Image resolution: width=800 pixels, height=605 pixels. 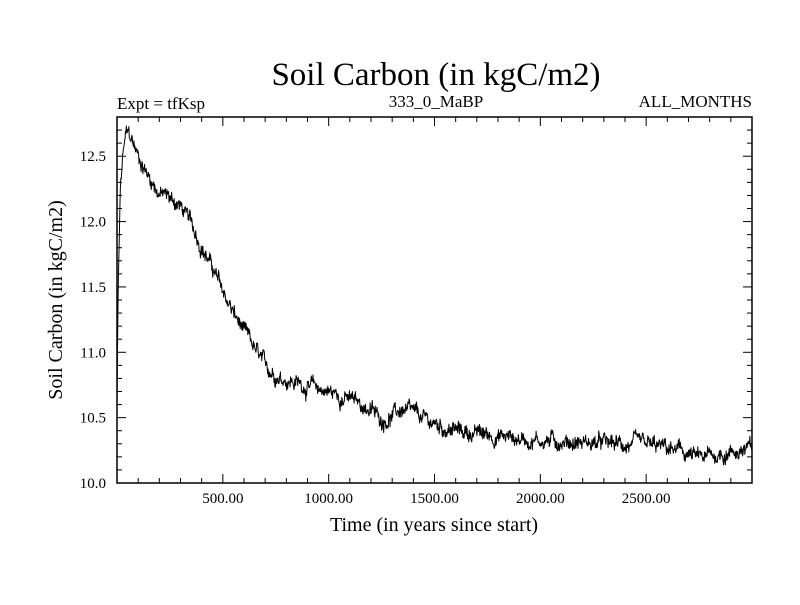 What do you see at coordinates (328, 499) in the screenshot?
I see `x-tick-label: 1000.00` at bounding box center [328, 499].